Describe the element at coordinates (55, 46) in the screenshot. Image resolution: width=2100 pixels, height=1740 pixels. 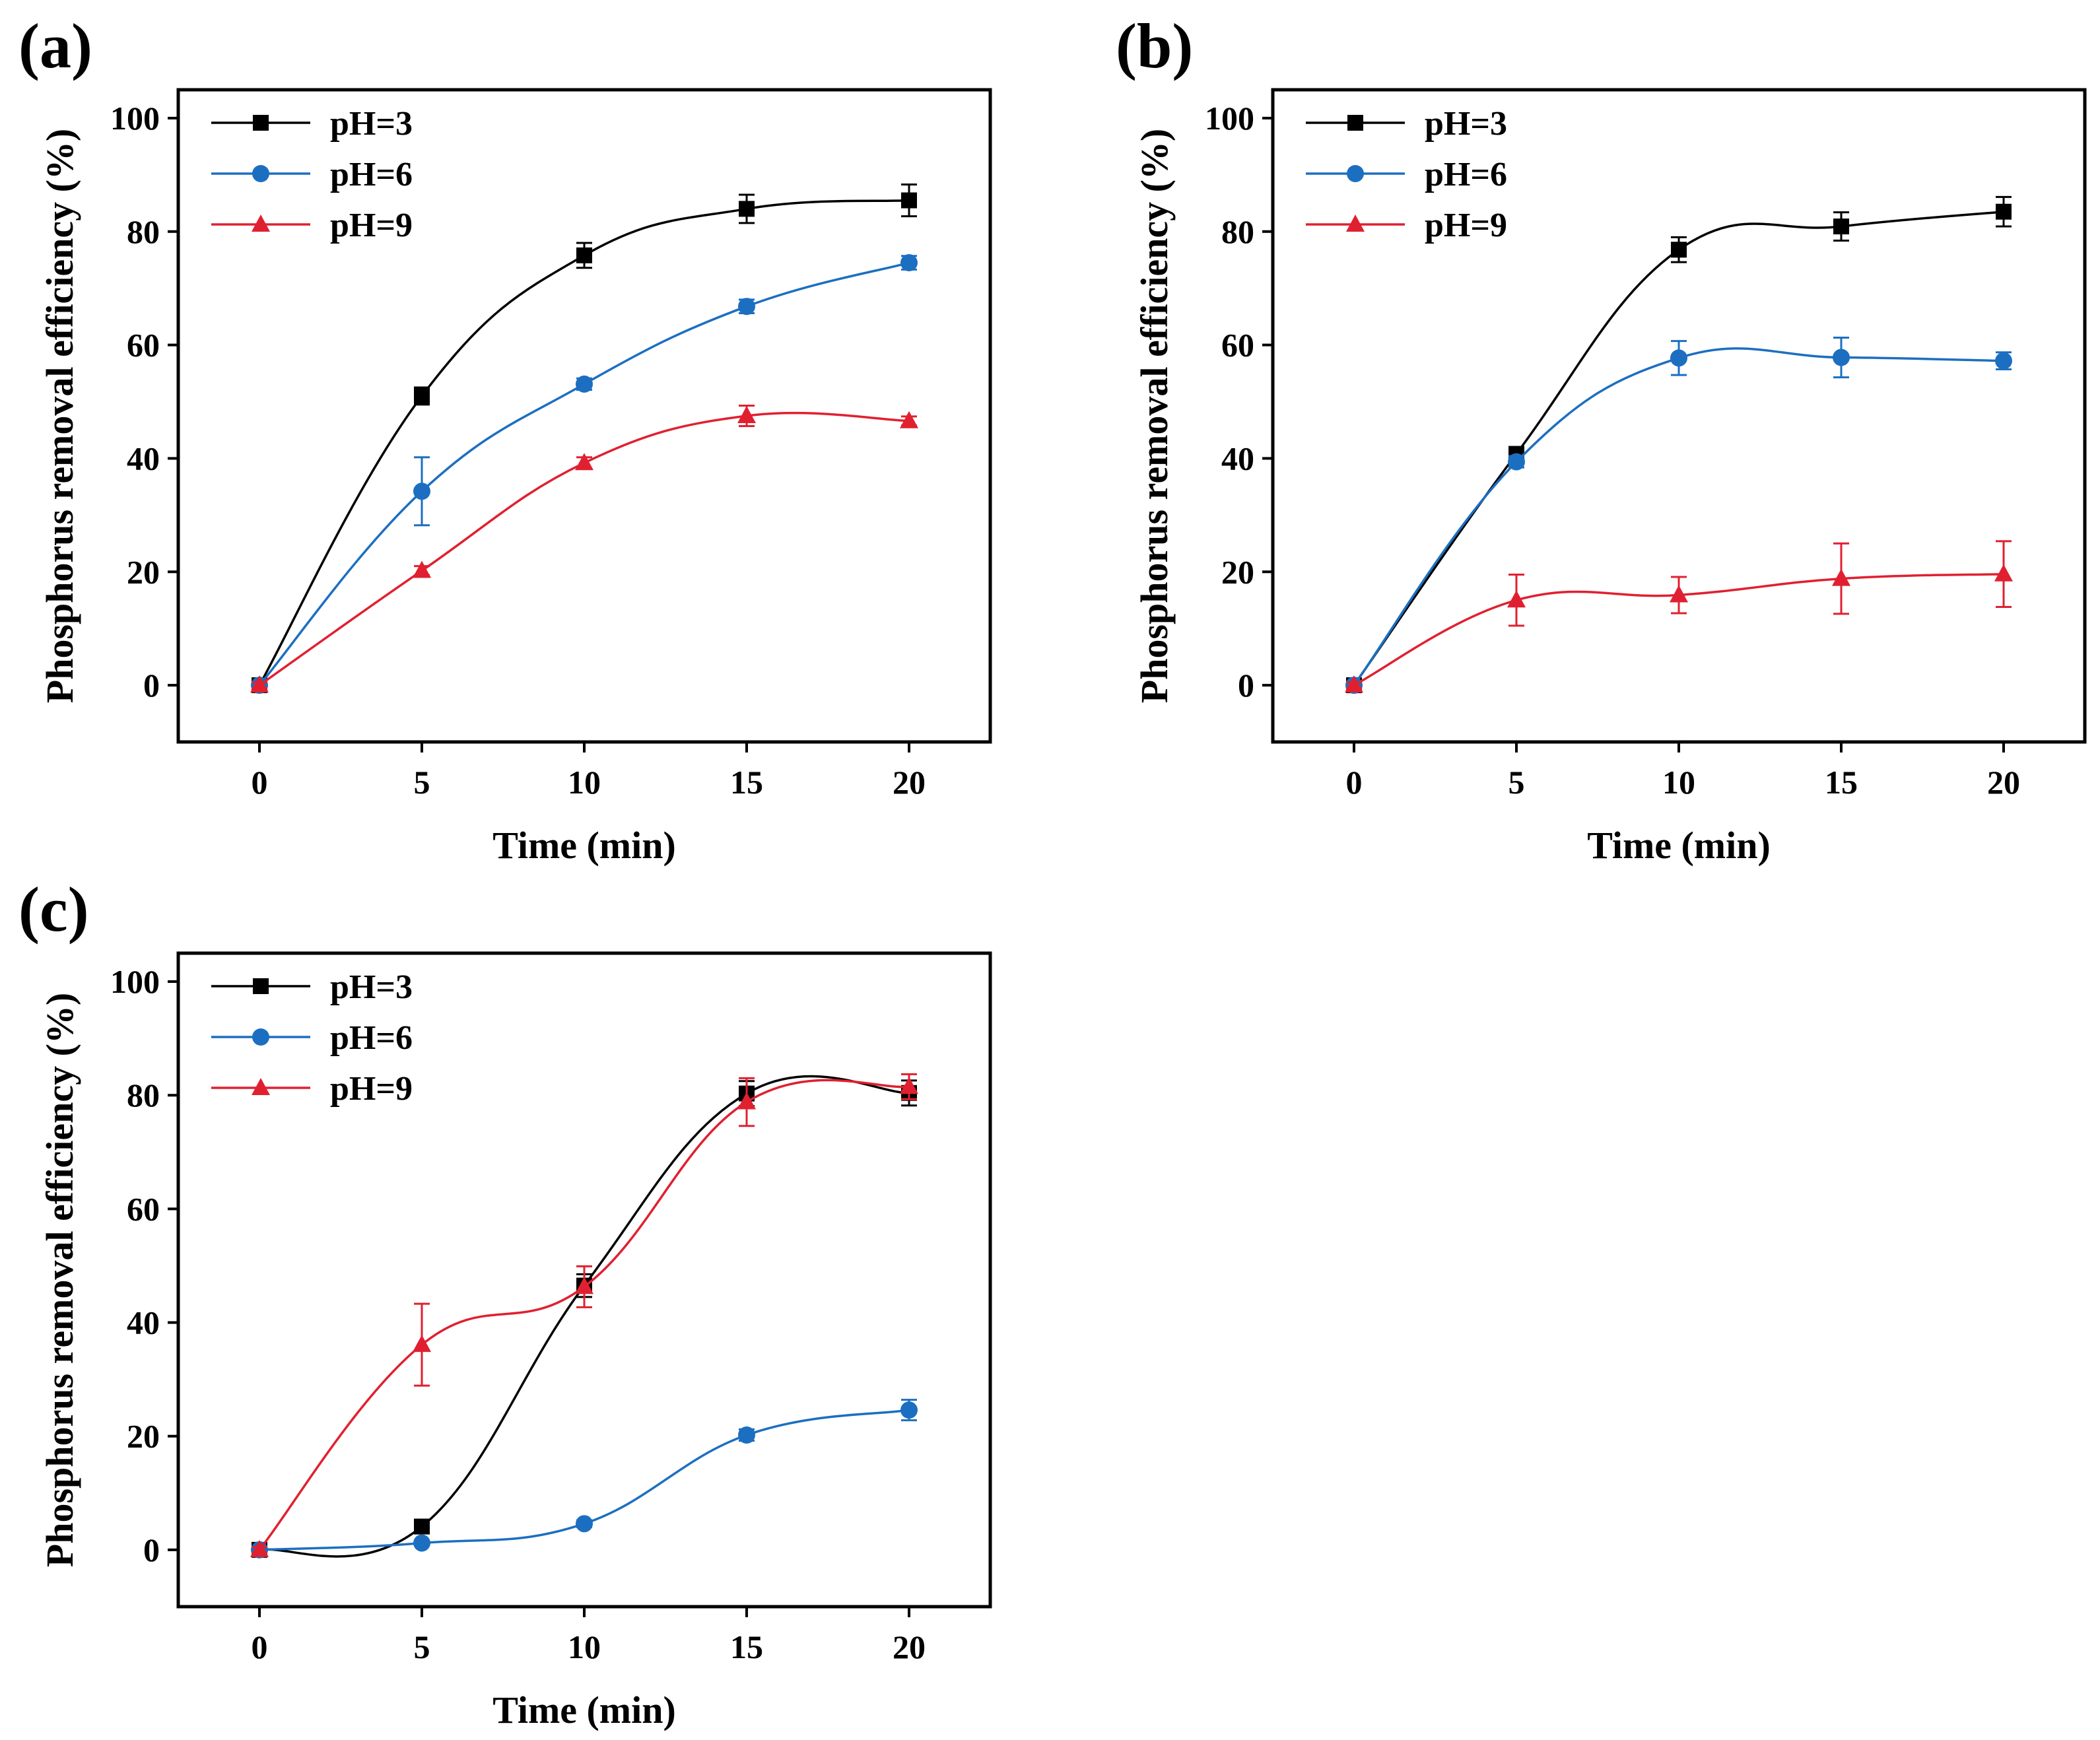
I see `panel-label: (a)` at that location.